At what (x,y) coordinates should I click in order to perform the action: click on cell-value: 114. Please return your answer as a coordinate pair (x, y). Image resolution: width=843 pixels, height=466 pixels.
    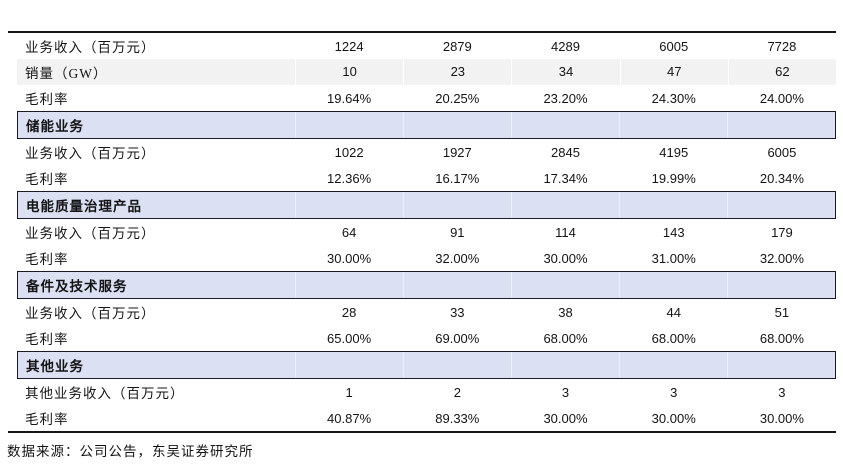
    Looking at the image, I should click on (565, 232).